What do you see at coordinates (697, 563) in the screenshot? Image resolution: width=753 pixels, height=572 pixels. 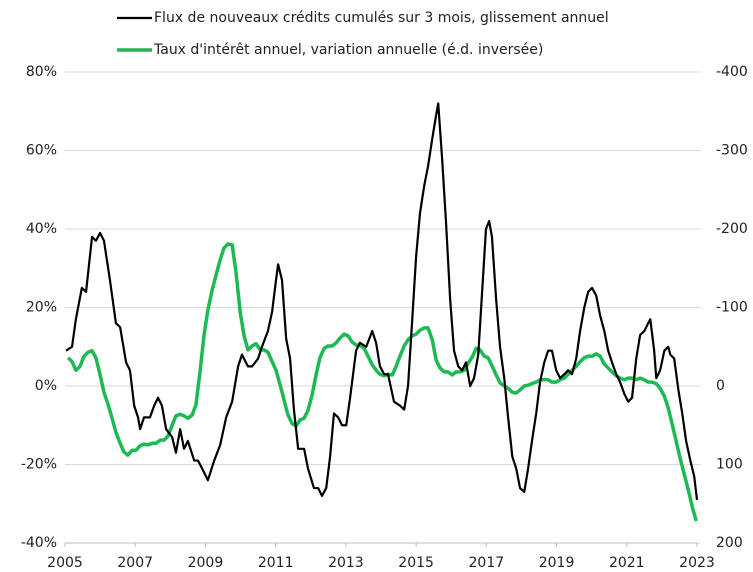 I see `x-tick-label: 2023` at bounding box center [697, 563].